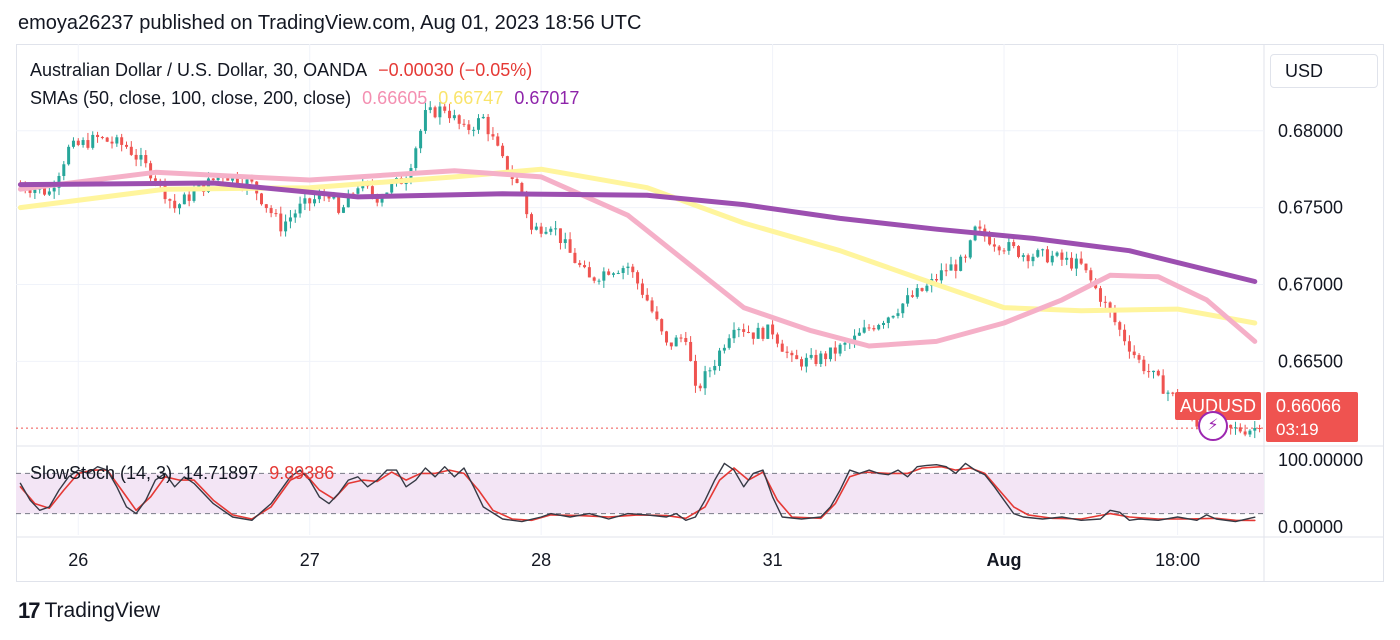  What do you see at coordinates (1213, 426) in the screenshot?
I see `lightning-icon: ⚡` at bounding box center [1213, 426].